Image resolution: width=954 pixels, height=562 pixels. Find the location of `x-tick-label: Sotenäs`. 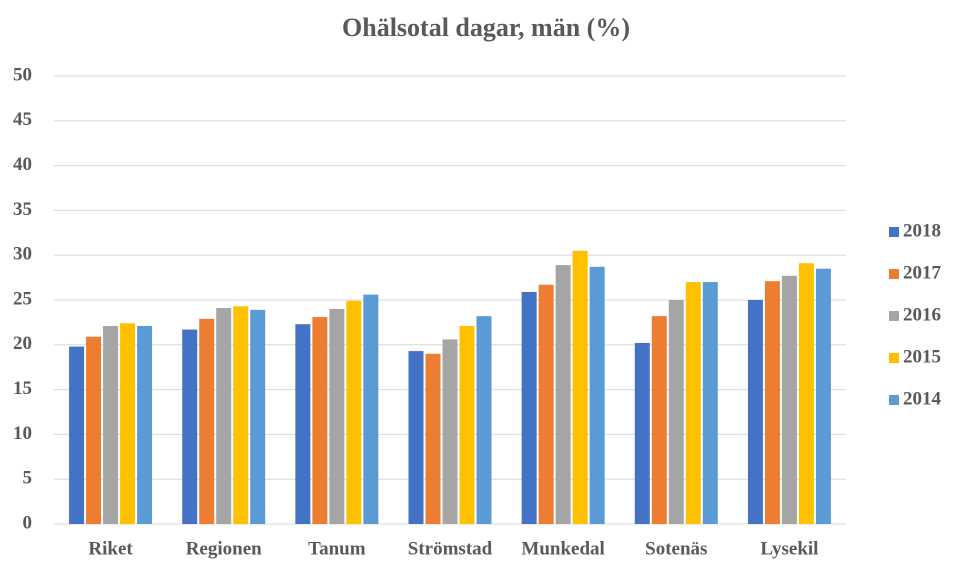

x-tick-label: Sotenäs is located at coordinates (676, 548).